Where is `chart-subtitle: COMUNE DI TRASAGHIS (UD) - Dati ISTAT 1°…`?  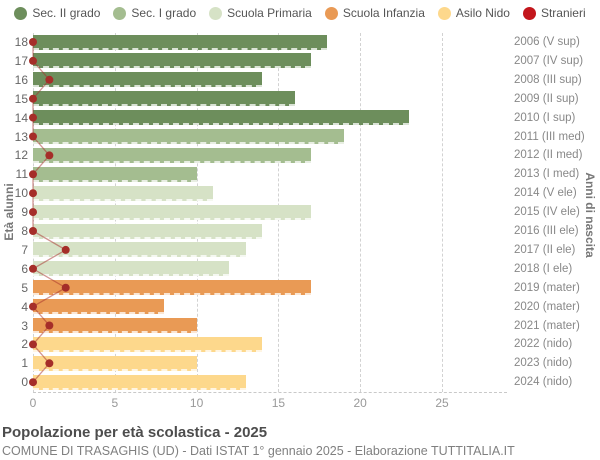
chart-subtitle: COMUNE DI TRASAGHIS (UD) - Dati ISTAT 1°… is located at coordinates (258, 451).